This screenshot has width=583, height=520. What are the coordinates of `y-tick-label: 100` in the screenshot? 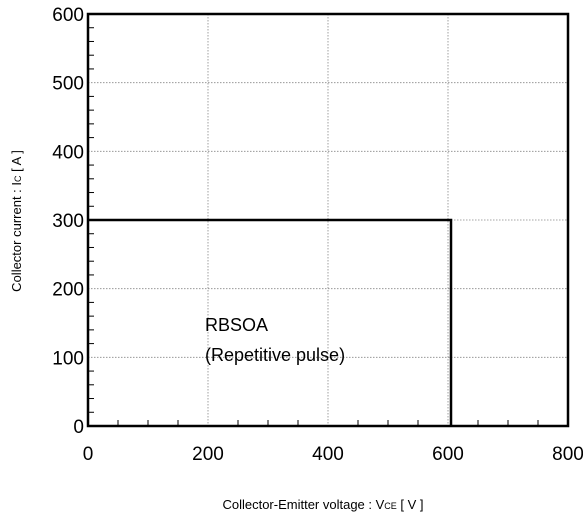 It's located at (68, 358).